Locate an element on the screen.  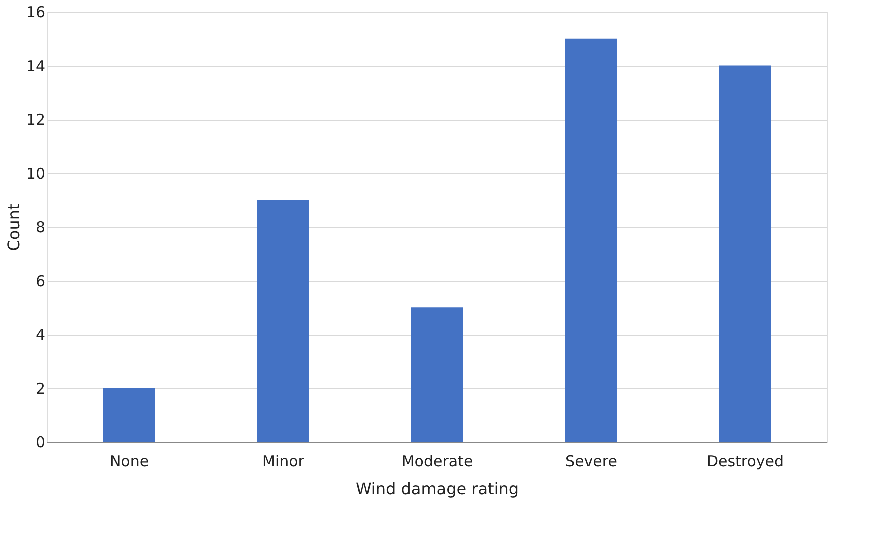
x-tick-label: Destroyed is located at coordinates (745, 461).